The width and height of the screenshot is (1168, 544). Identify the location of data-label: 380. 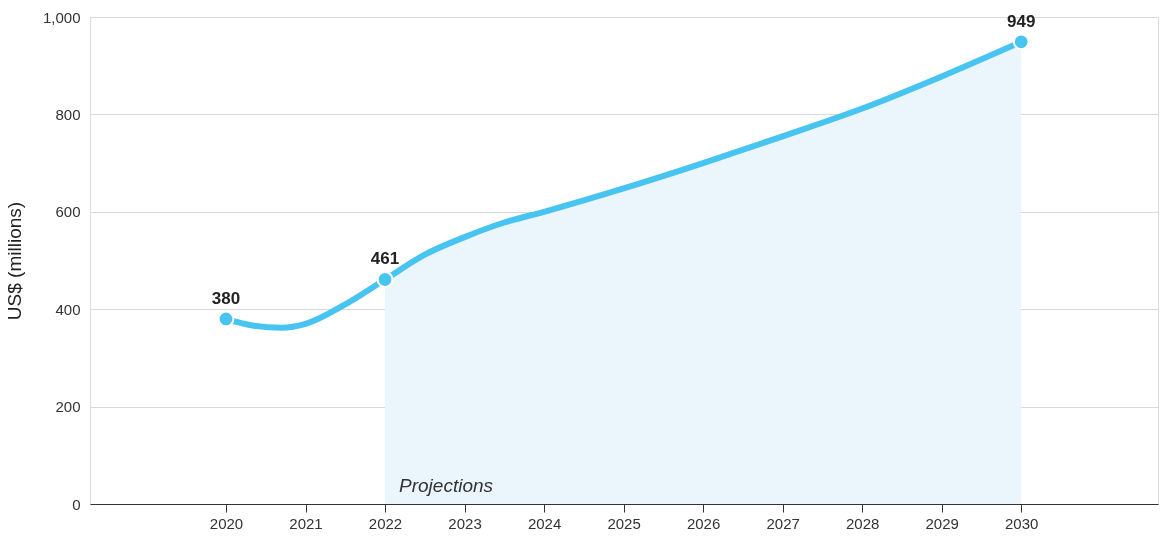
(226, 298).